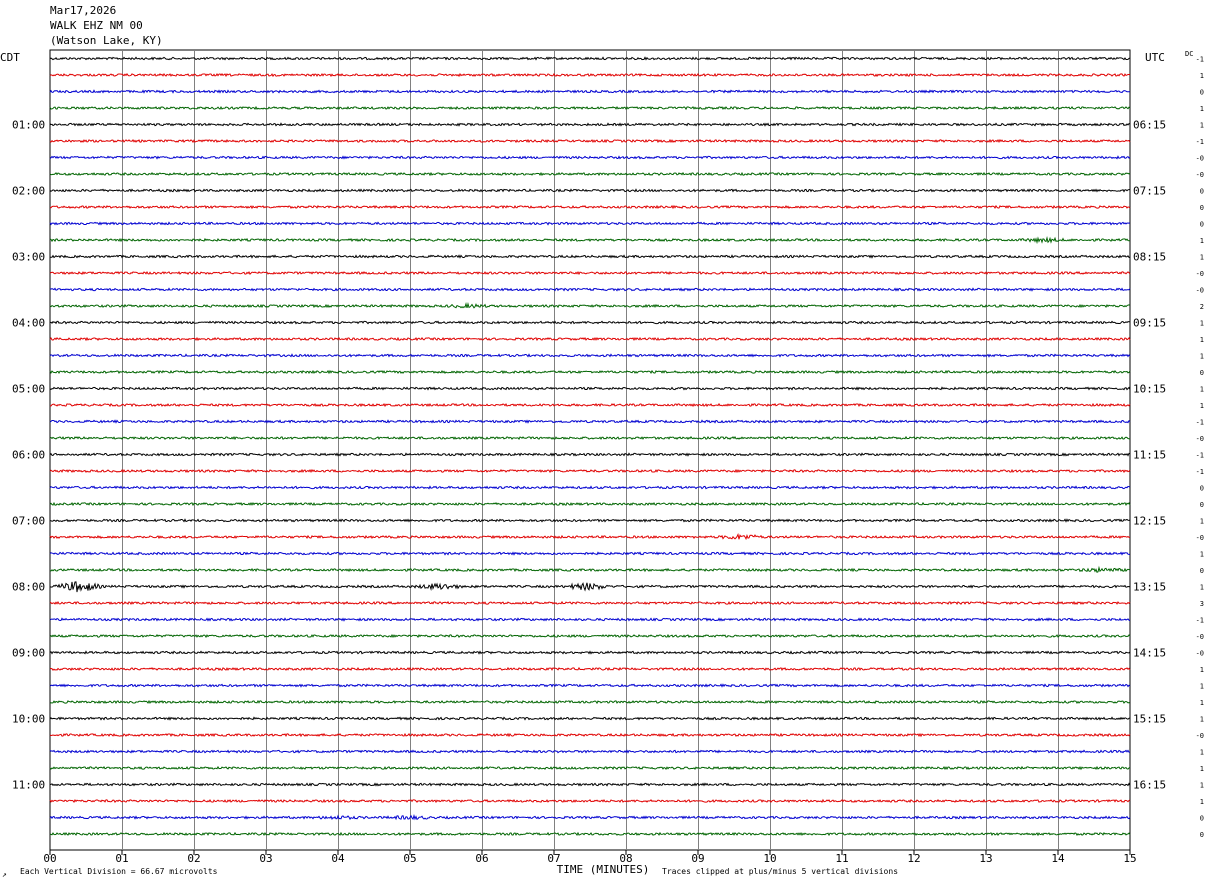  What do you see at coordinates (553, 858) in the screenshot?
I see `x-tick-label: 07` at bounding box center [553, 858].